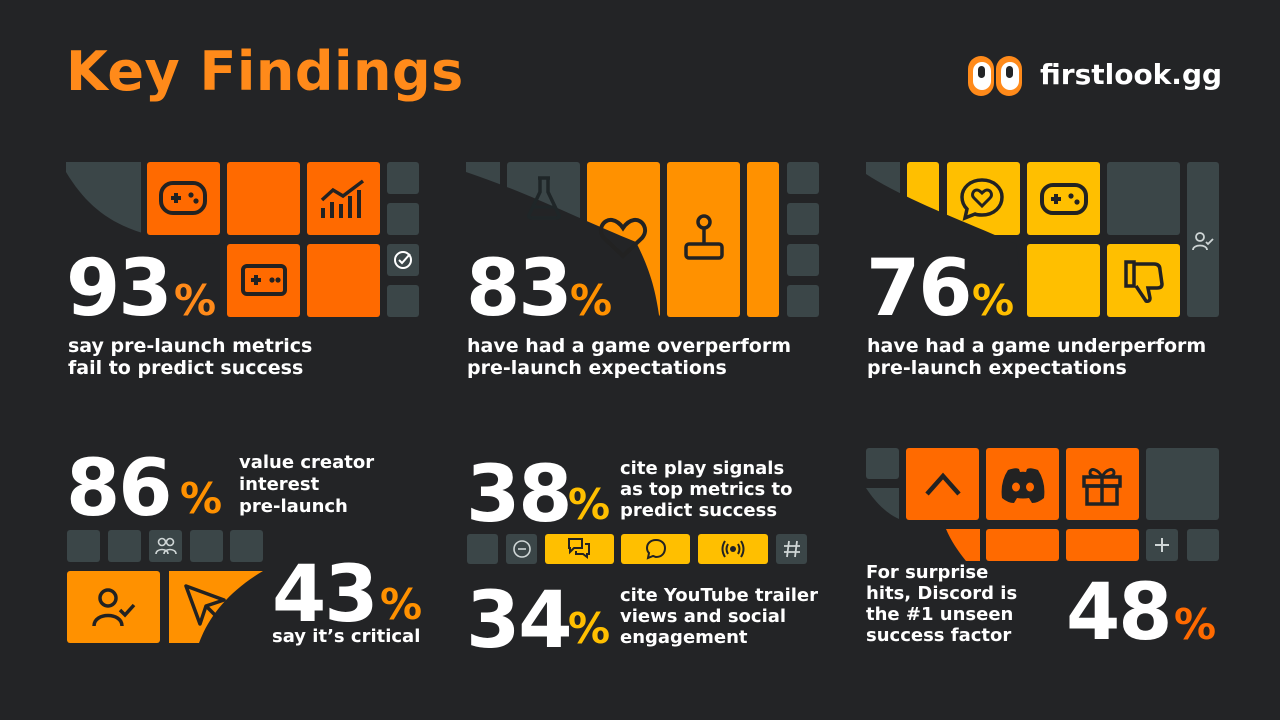 The image size is (1280, 720). Describe the element at coordinates (519, 289) in the screenshot. I see `stat-value: 83` at that location.